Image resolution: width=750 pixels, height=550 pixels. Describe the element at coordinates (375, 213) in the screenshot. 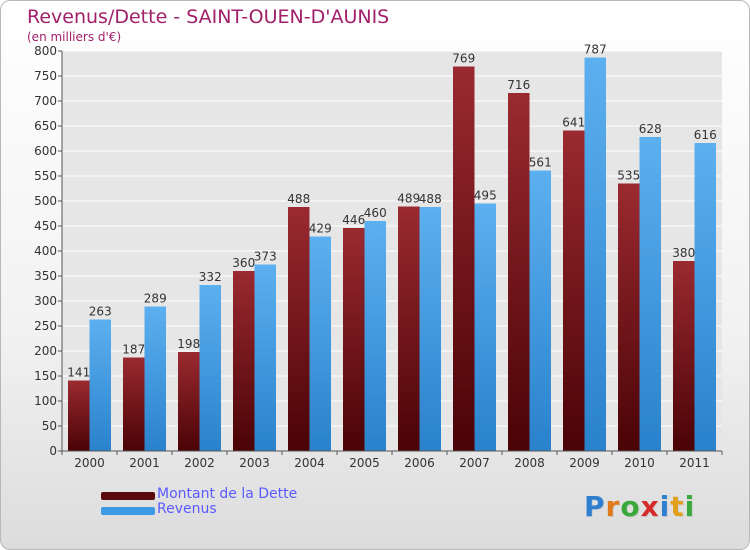

I see `bar-value-label: 460` at that location.